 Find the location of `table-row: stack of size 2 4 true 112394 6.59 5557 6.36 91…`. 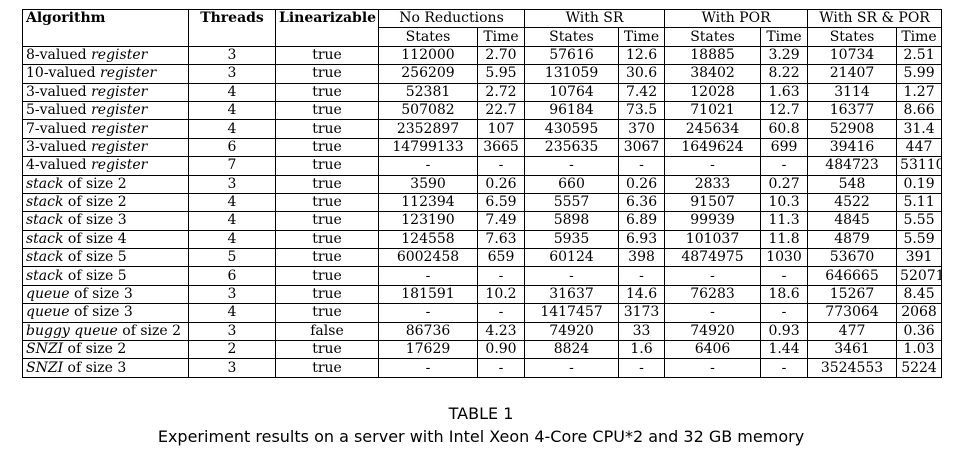

table-row: stack of size 2 4 true 112394 6.59 5557 6.36 91… is located at coordinates (482, 202).